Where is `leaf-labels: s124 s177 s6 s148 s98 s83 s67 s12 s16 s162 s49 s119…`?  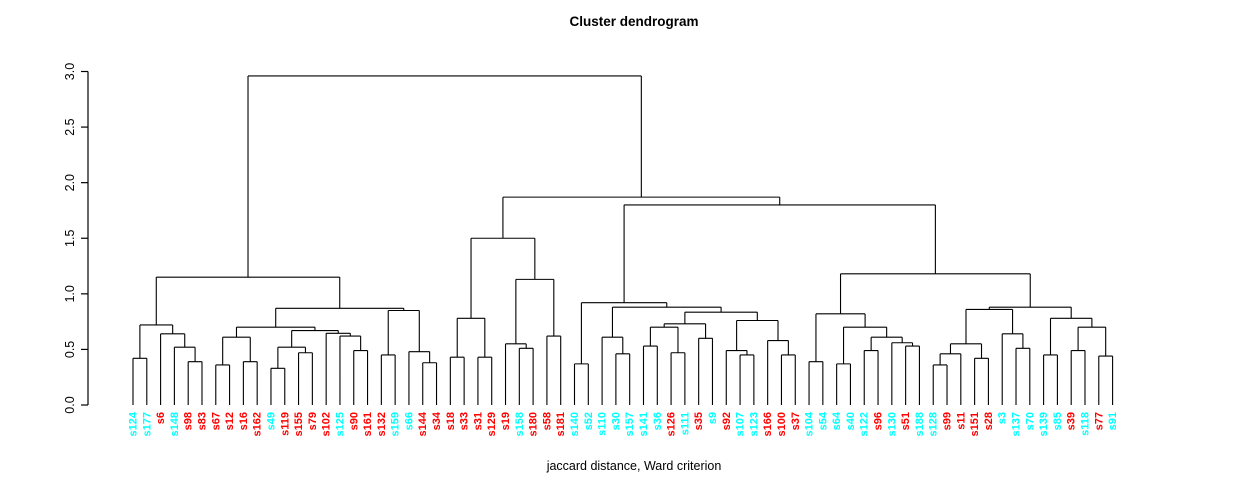
leaf-labels: s124 s177 s6 s148 s98 s83 s67 s12 s16 s162 s49 s119… is located at coordinates (624, 423).